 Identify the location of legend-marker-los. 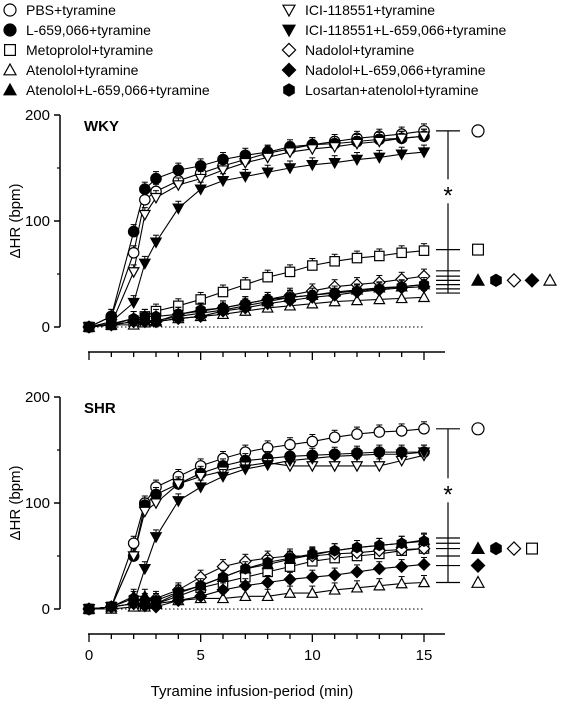
(289, 90).